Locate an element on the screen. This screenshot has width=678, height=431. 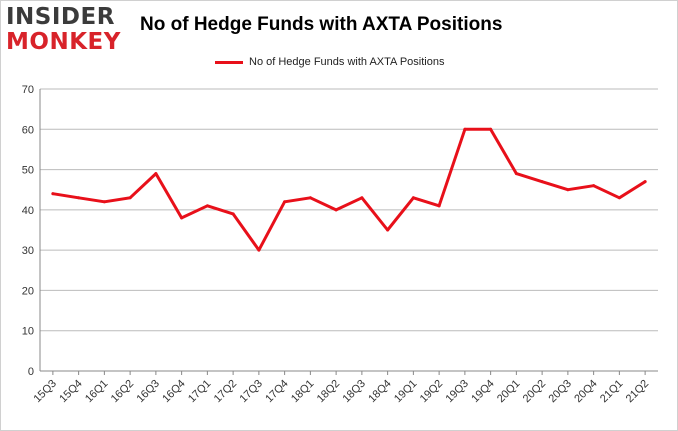
y-tick-label: 10 is located at coordinates (28, 332).